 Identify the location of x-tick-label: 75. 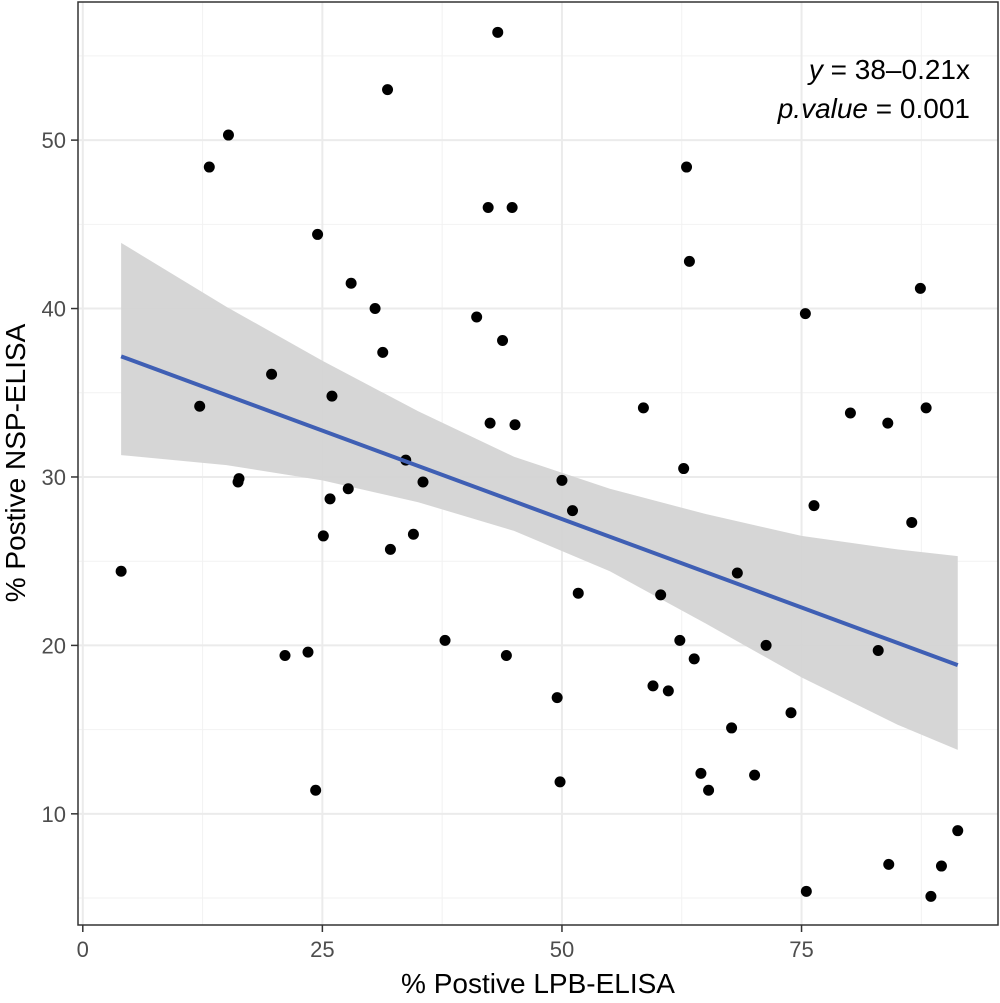
(801, 949).